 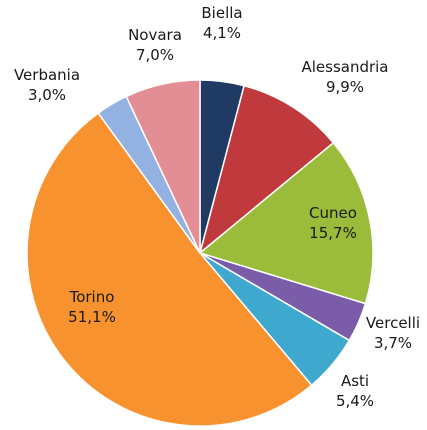 What do you see at coordinates (221, 13) in the screenshot?
I see `slice-label: Biella` at bounding box center [221, 13].